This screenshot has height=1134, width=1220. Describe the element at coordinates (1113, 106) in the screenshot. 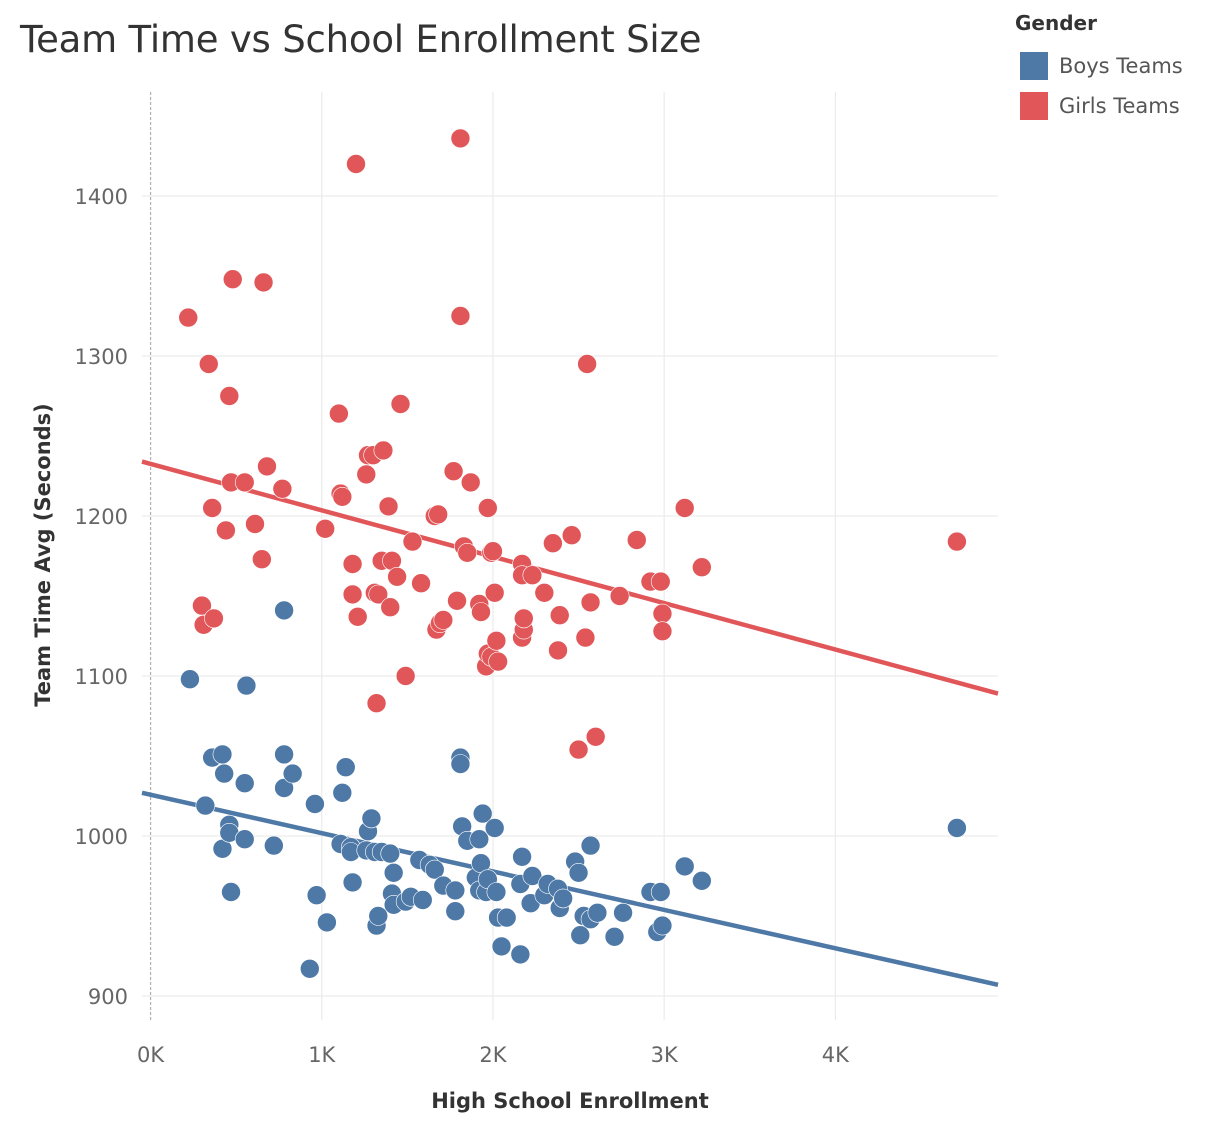

I see `legend-item-girls: Girls Teams` at that location.